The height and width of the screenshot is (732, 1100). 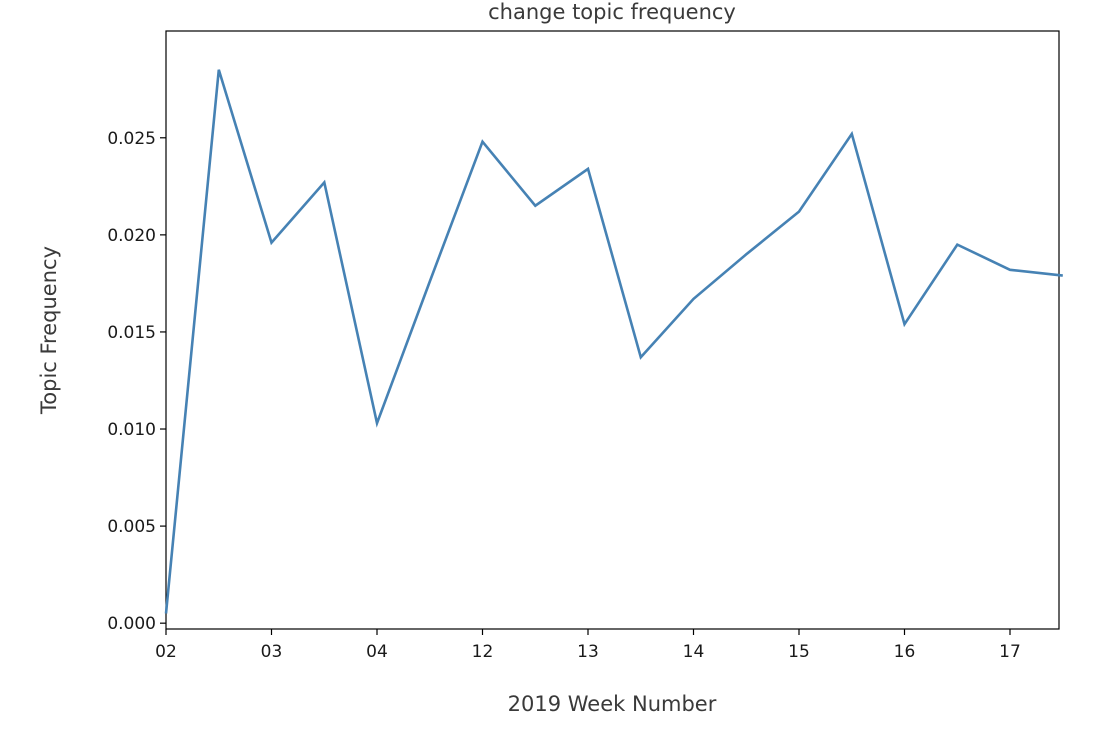 I want to click on chart-title: change topic frequency, so click(x=612, y=12).